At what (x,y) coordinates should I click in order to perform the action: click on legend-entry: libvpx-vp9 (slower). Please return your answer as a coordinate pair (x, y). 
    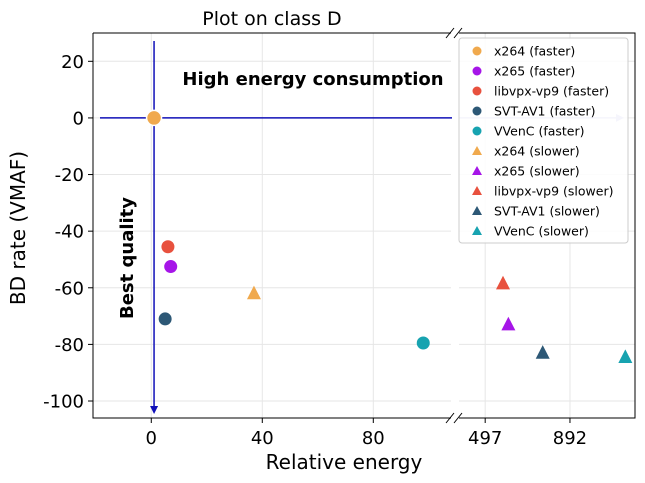
    Looking at the image, I should click on (542, 191).